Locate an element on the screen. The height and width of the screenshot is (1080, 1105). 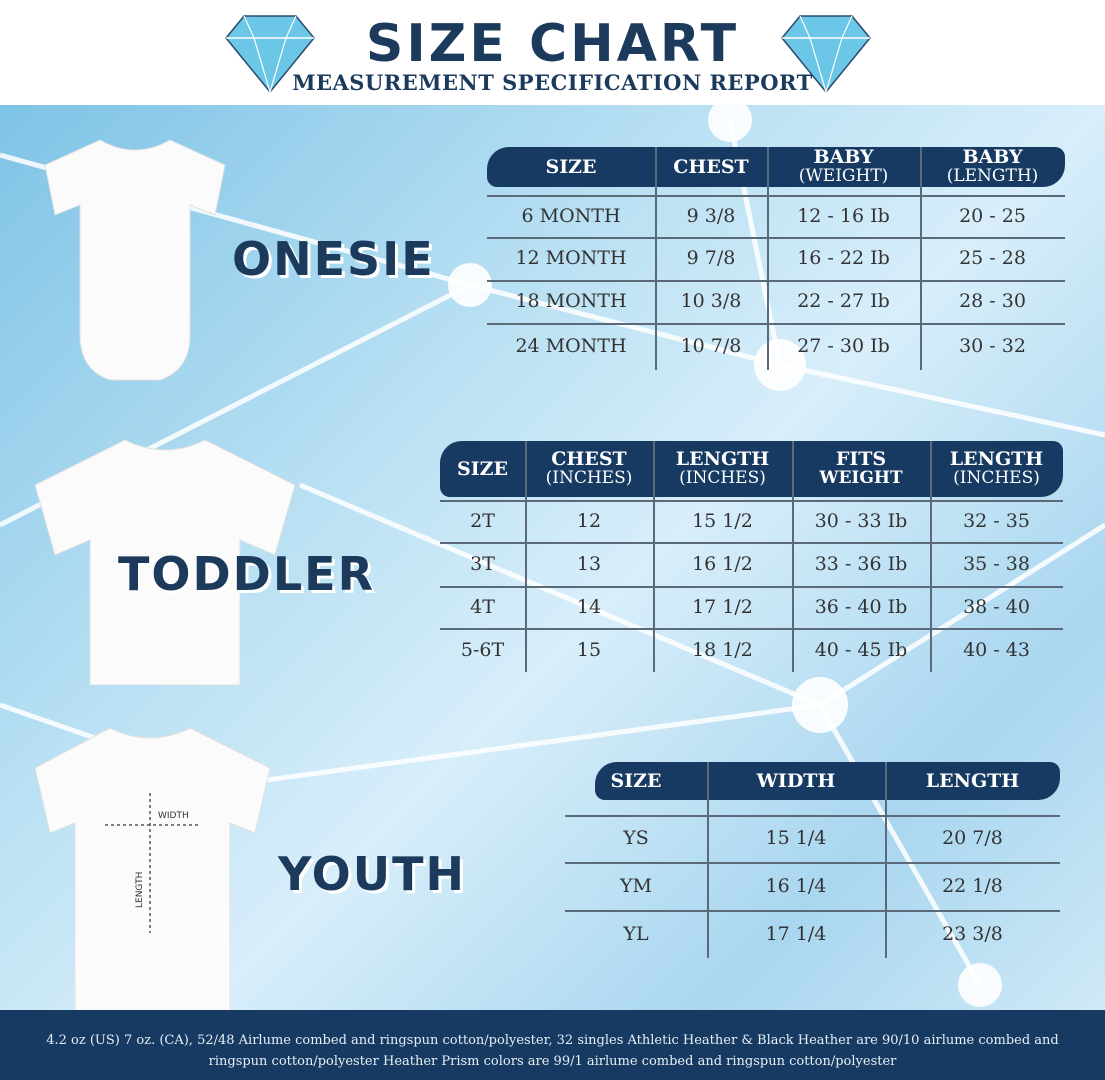
table-cell: 17 1/4 is located at coordinates (796, 933).